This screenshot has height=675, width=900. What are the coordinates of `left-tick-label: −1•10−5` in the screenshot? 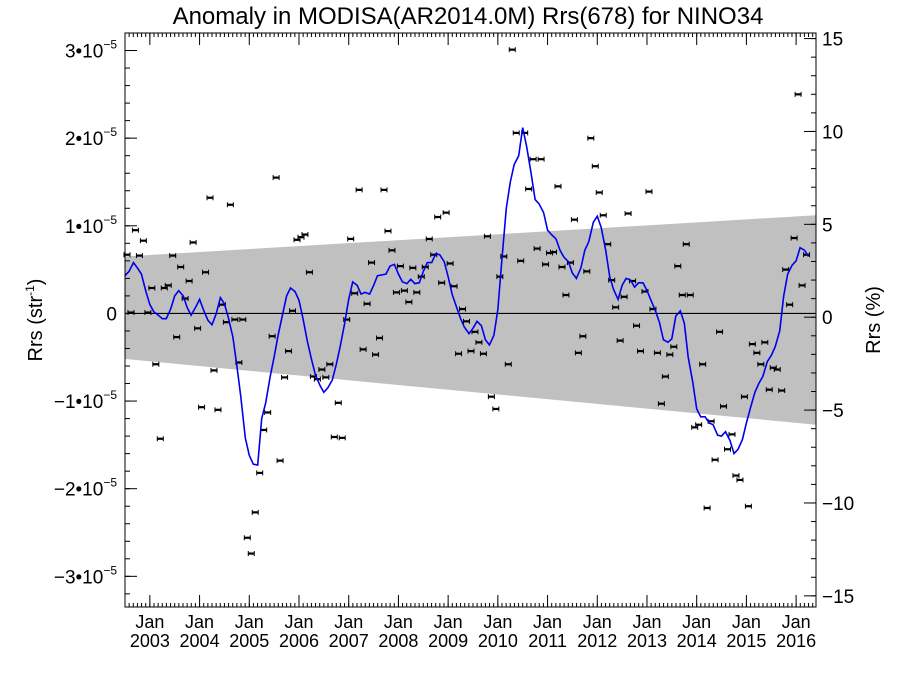 It's located at (85, 400).